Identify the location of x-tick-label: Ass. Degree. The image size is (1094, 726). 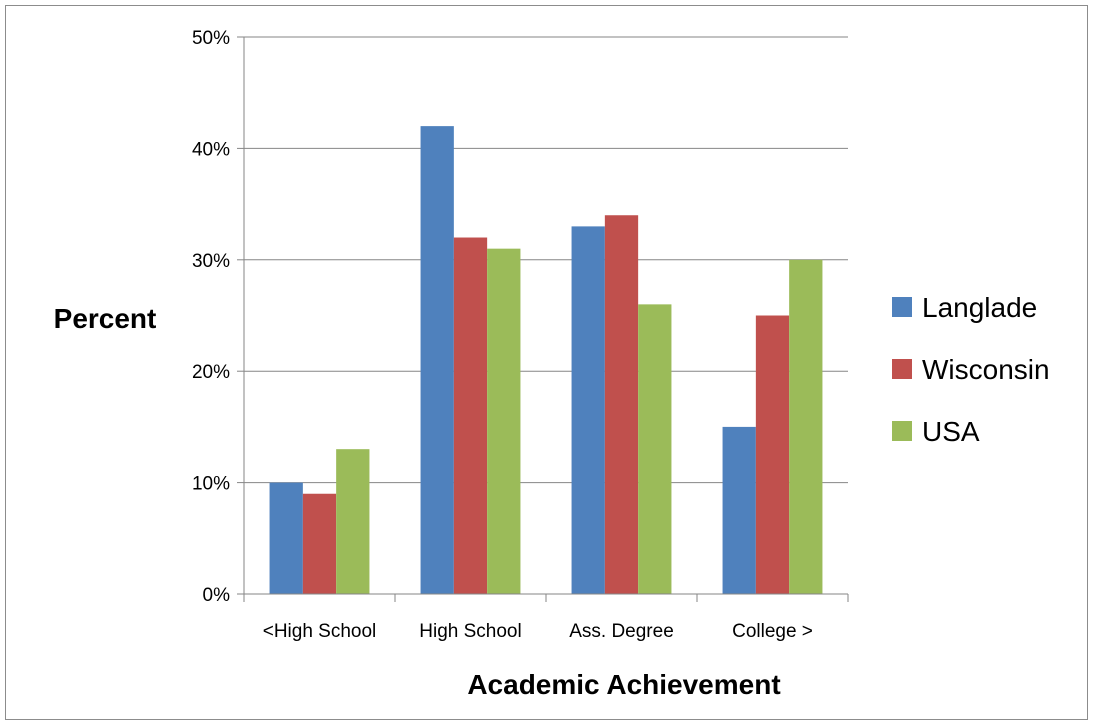
(621, 631).